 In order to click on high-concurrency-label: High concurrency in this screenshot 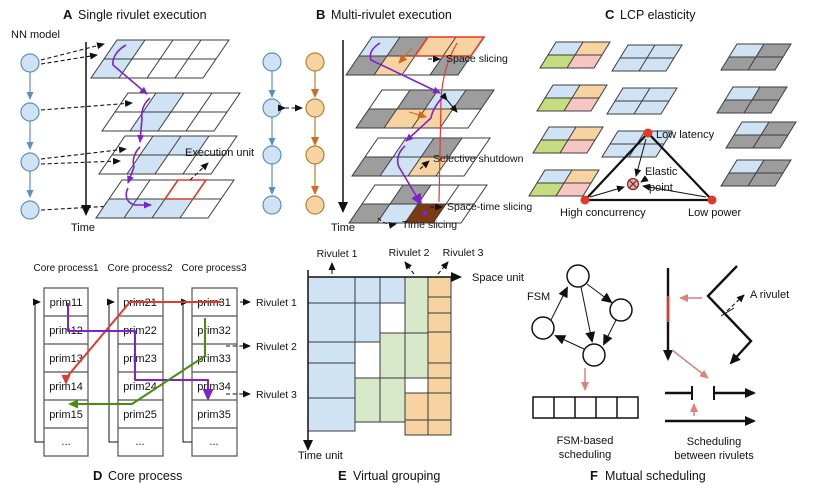, I will do `click(603, 213)`.